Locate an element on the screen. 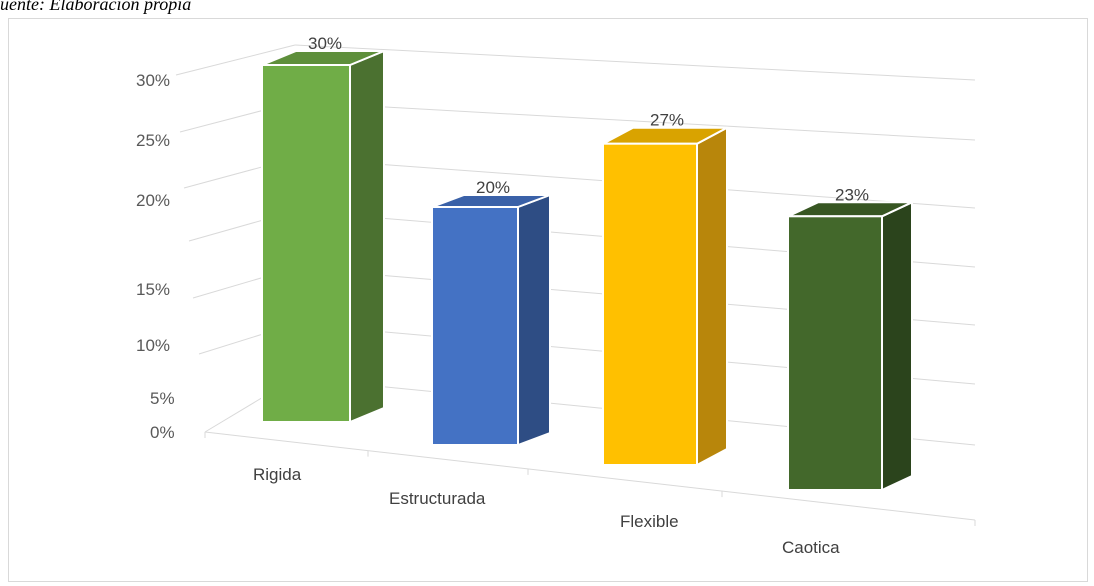 Image resolution: width=1094 pixels, height=586 pixels. y-axis-ticks: 0% 5% 10% 15% 20% 25% 30% is located at coordinates (155, 256).